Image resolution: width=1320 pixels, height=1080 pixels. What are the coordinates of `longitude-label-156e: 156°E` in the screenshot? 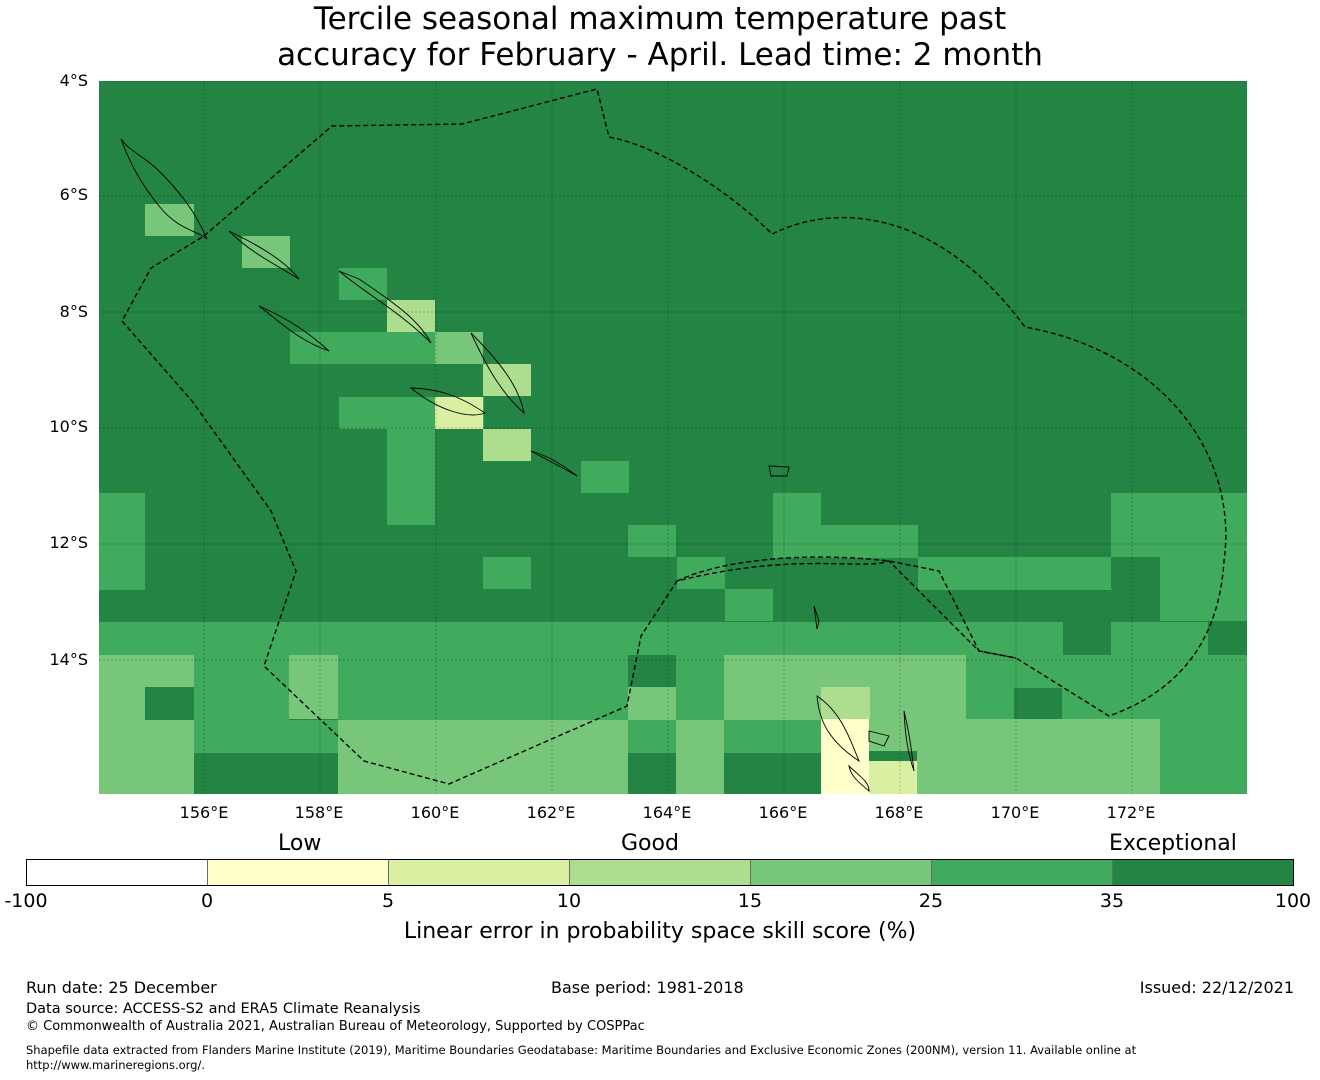 It's located at (204, 812).